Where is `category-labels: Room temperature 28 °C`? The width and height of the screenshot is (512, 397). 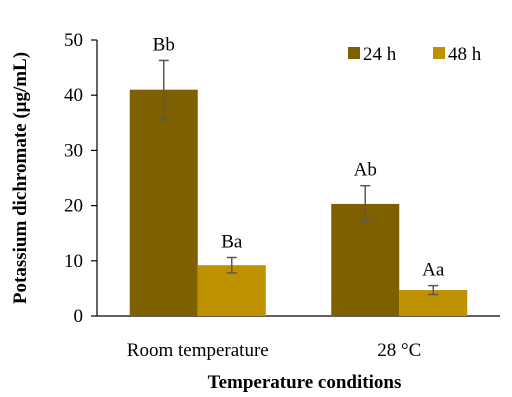 category-labels: Room temperature 28 °C is located at coordinates (274, 350).